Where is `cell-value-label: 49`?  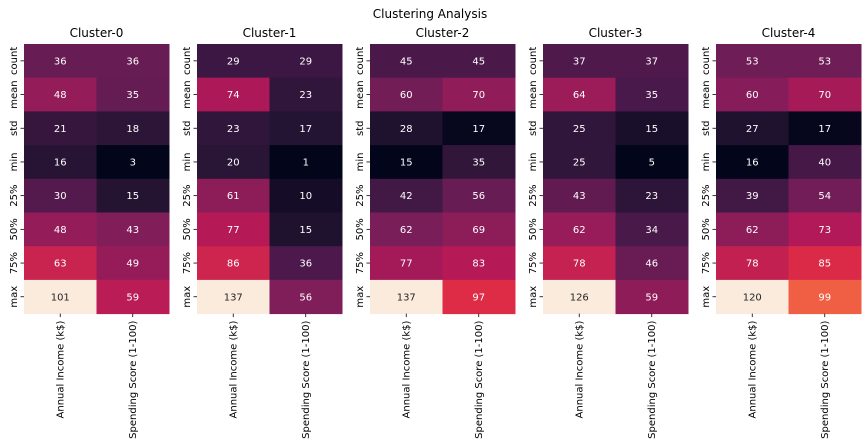
cell-value-label: 49 is located at coordinates (132, 264).